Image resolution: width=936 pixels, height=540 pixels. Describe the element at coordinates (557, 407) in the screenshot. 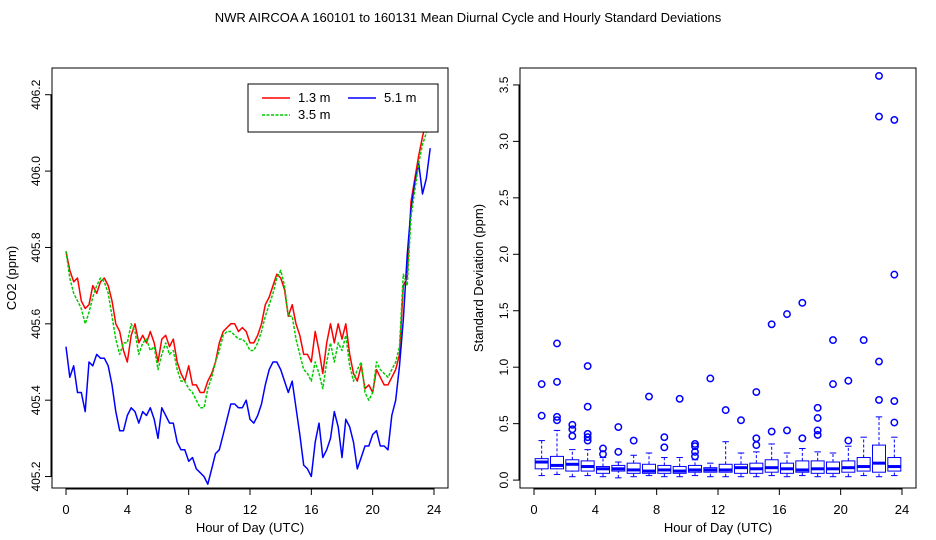

I see `box-hour-1.5` at that location.